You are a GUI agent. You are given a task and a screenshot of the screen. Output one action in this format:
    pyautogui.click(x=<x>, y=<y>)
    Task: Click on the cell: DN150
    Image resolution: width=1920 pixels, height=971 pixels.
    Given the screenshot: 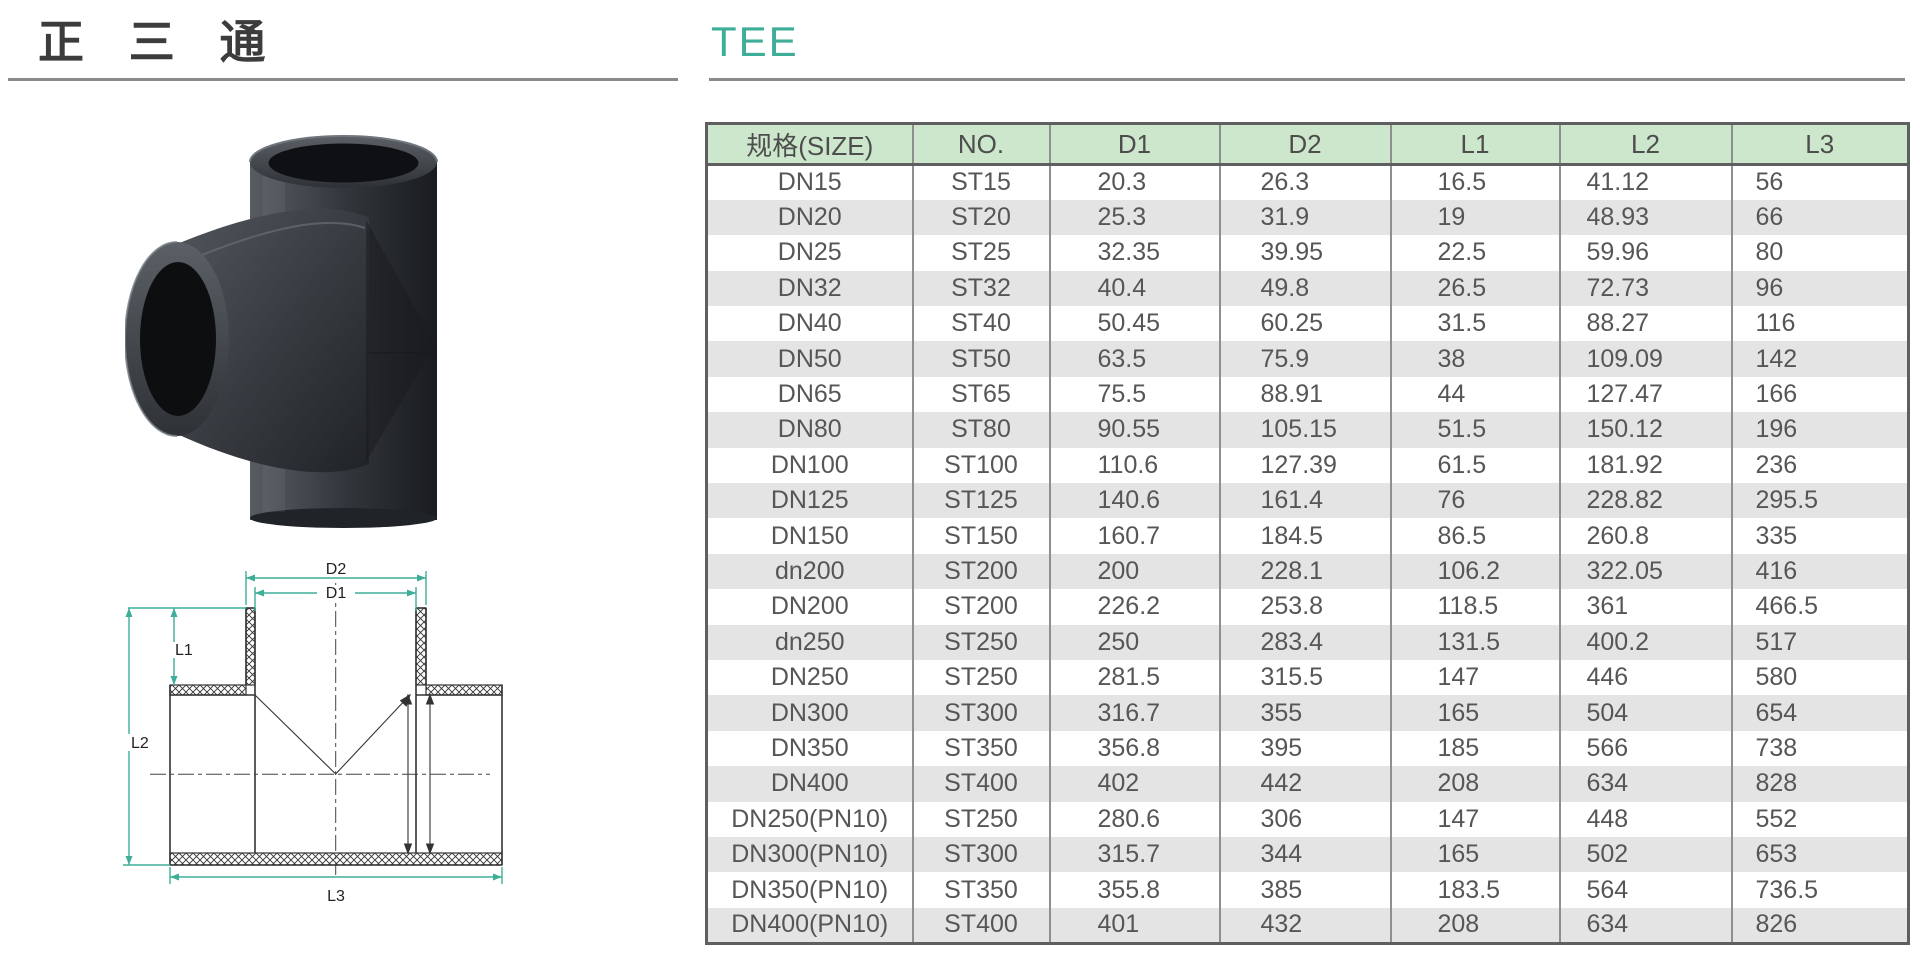 What is the action you would take?
    pyautogui.click(x=809, y=535)
    